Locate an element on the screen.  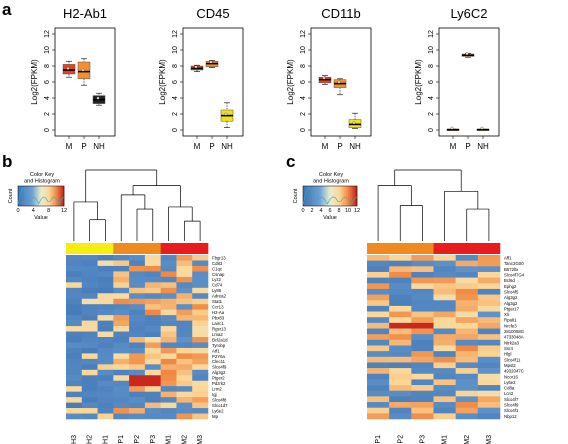
row-label: Aff1 is located at coordinates (508, 258).